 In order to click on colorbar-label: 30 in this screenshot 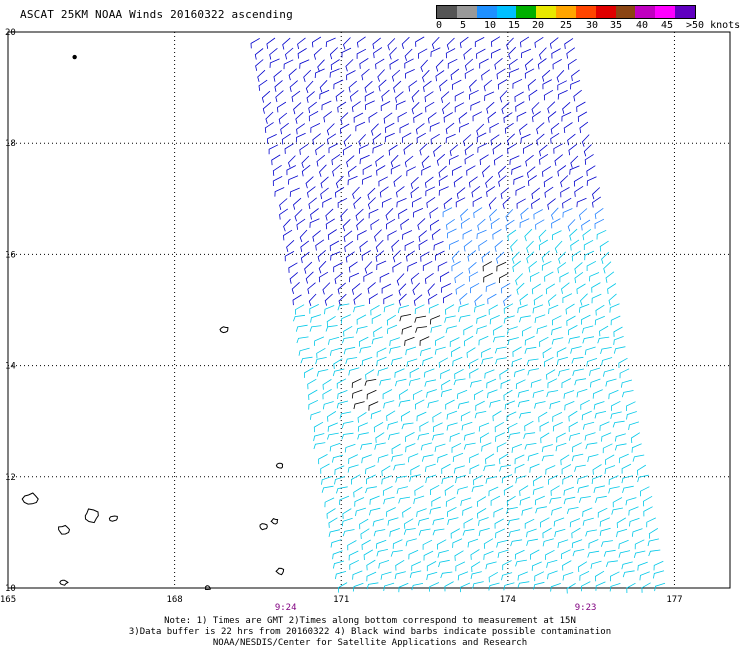, I will do `click(592, 25)`.